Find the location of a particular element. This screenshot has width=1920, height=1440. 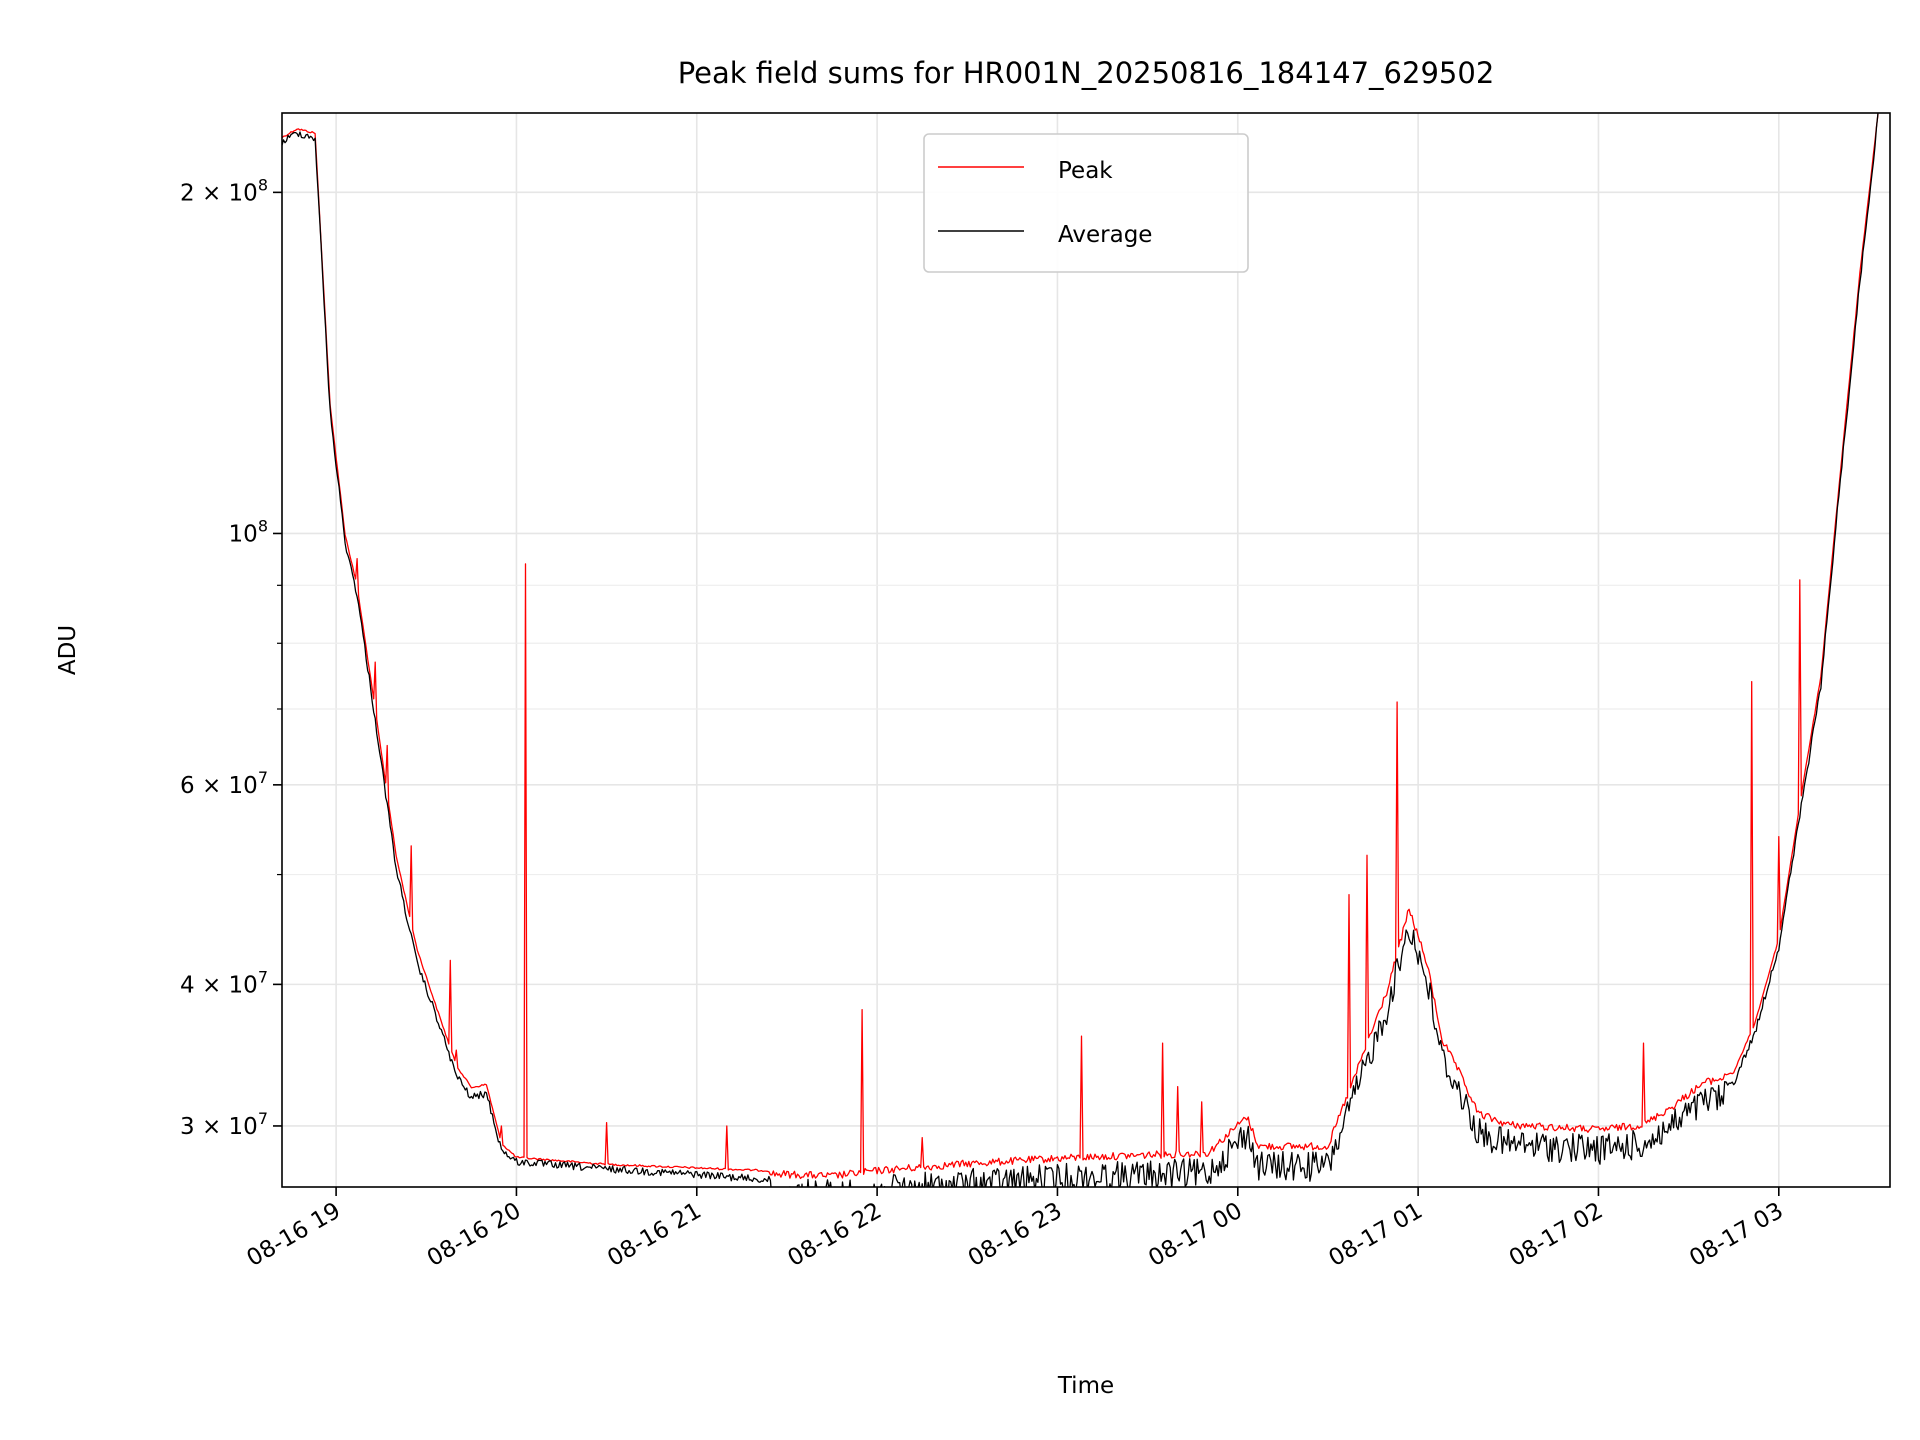

y-axis-label: ADU is located at coordinates (68, 650).